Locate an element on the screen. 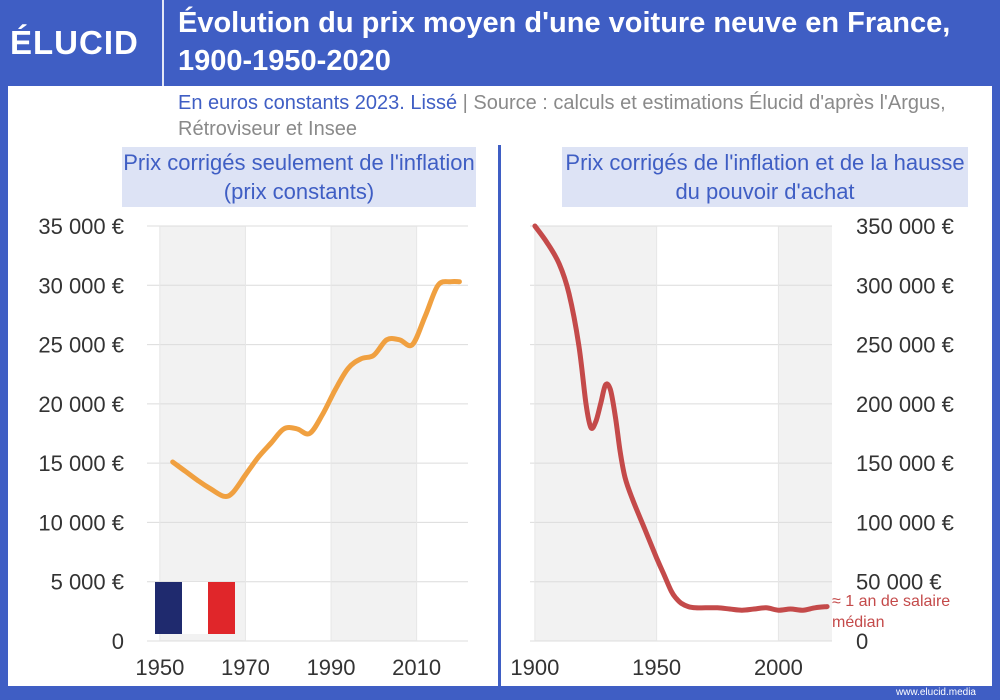 The height and width of the screenshot is (700, 1000). right-xtick-label: 1900 is located at coordinates (534, 667).